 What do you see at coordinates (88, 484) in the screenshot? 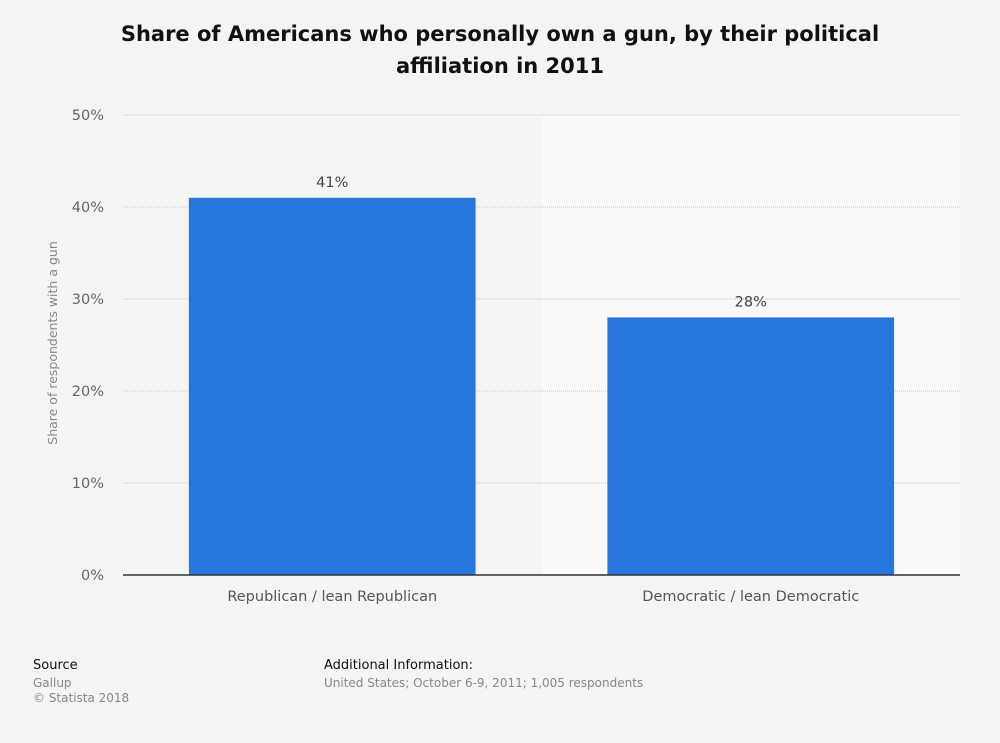
I see `y-tick-label: 10%` at bounding box center [88, 484].